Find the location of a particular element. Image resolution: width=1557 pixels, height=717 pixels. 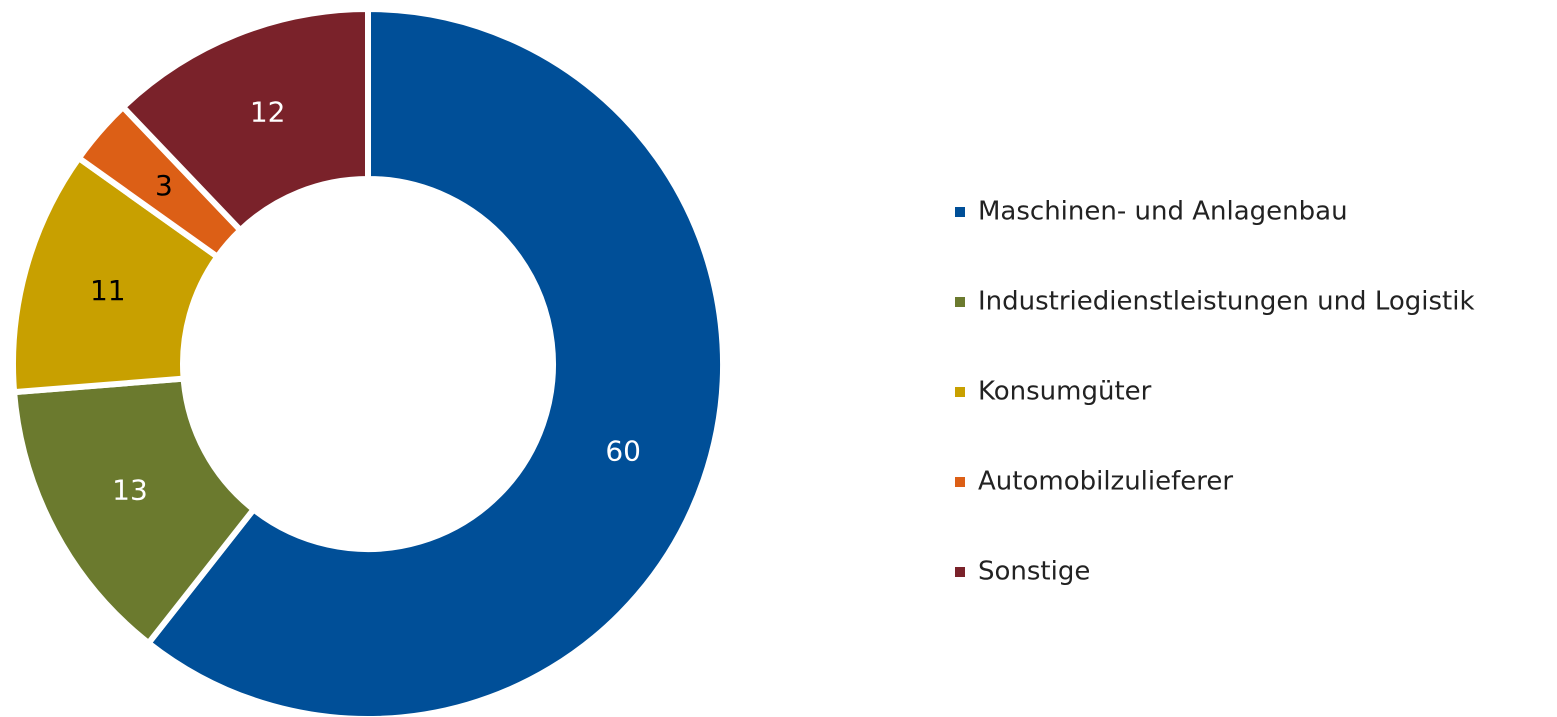

legend-label: Automobilzulieferer is located at coordinates (1105, 482).